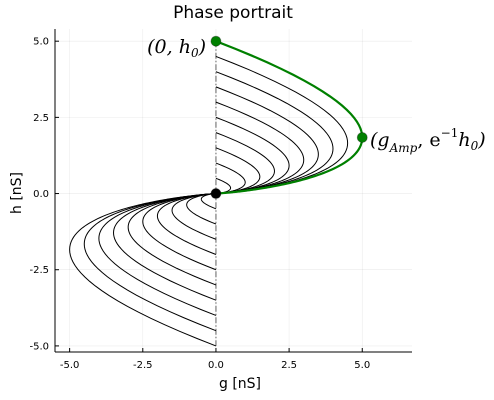  What do you see at coordinates (233, 13) in the screenshot?
I see `chart-title: Phase portrait` at bounding box center [233, 13].